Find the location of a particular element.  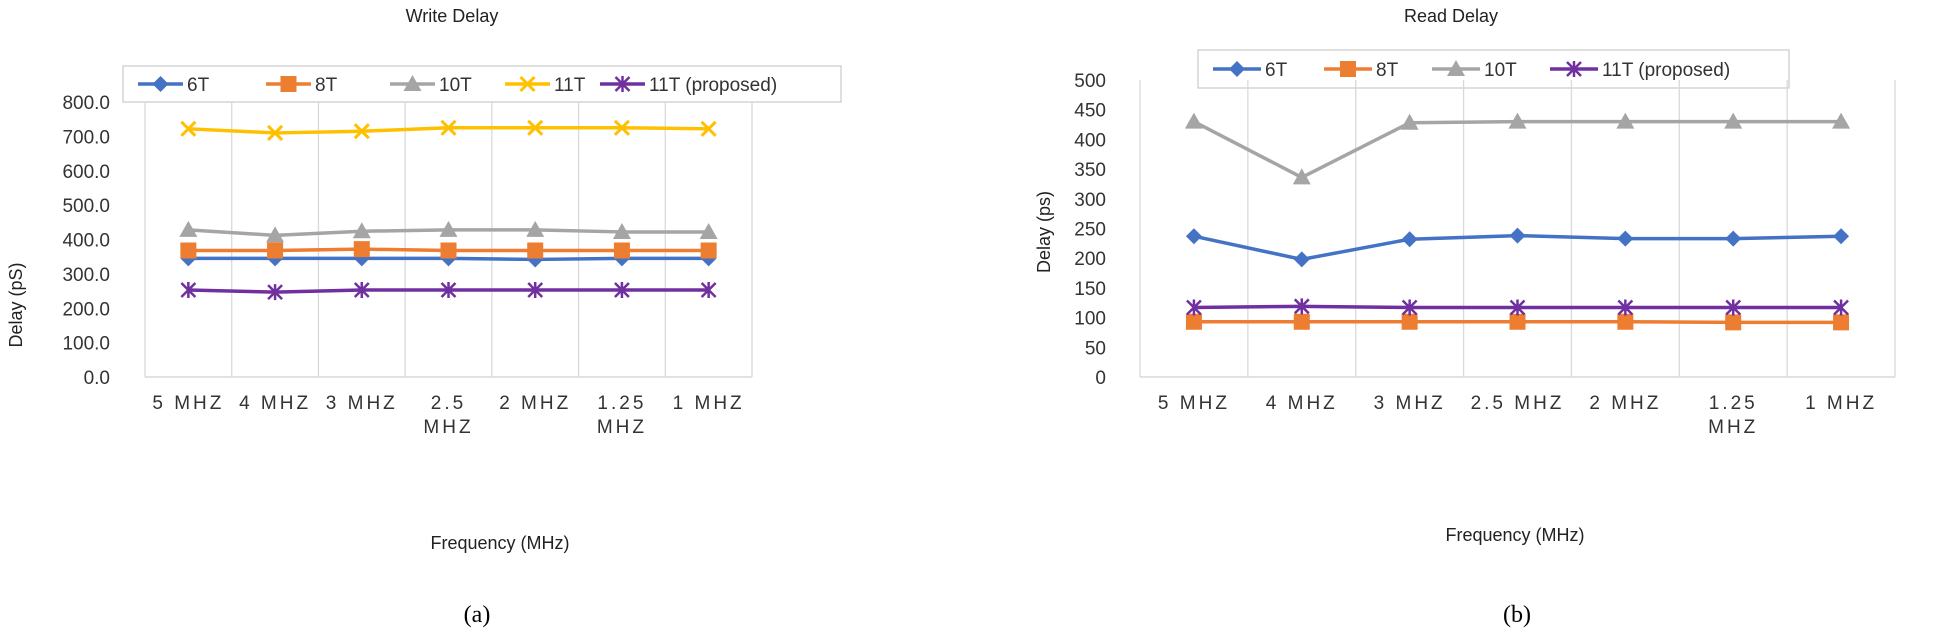

y-tick-label: 150 is located at coordinates (1090, 289).